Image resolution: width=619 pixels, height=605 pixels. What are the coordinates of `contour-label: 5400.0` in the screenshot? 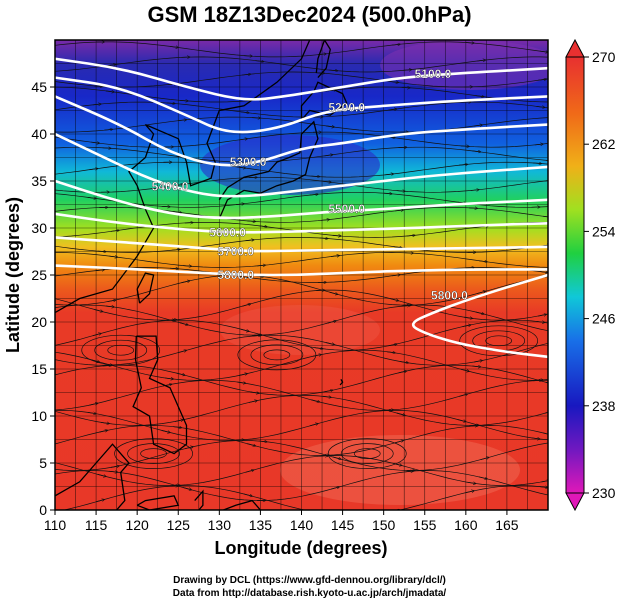 It's located at (170, 187).